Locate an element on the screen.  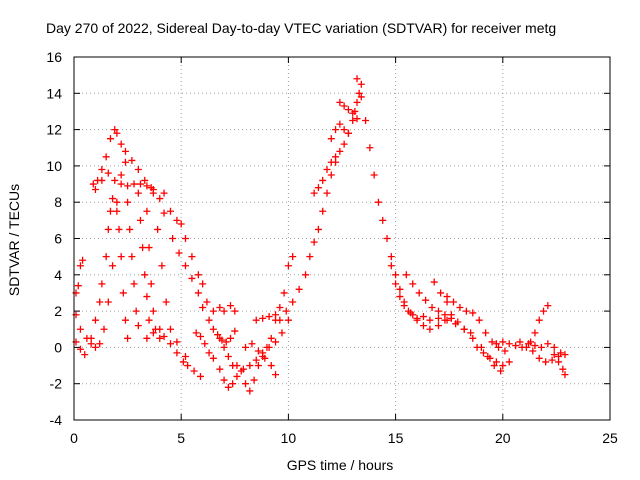
x-tick-label: 15 is located at coordinates (396, 438).